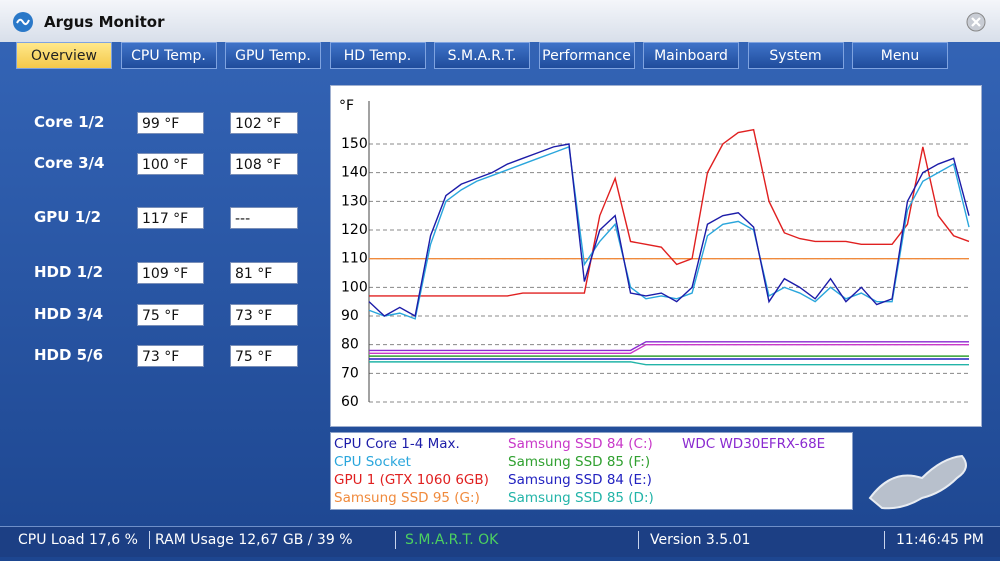 This screenshot has width=1000, height=561. What do you see at coordinates (691, 55) in the screenshot?
I see `tab: Mainboard` at bounding box center [691, 55].